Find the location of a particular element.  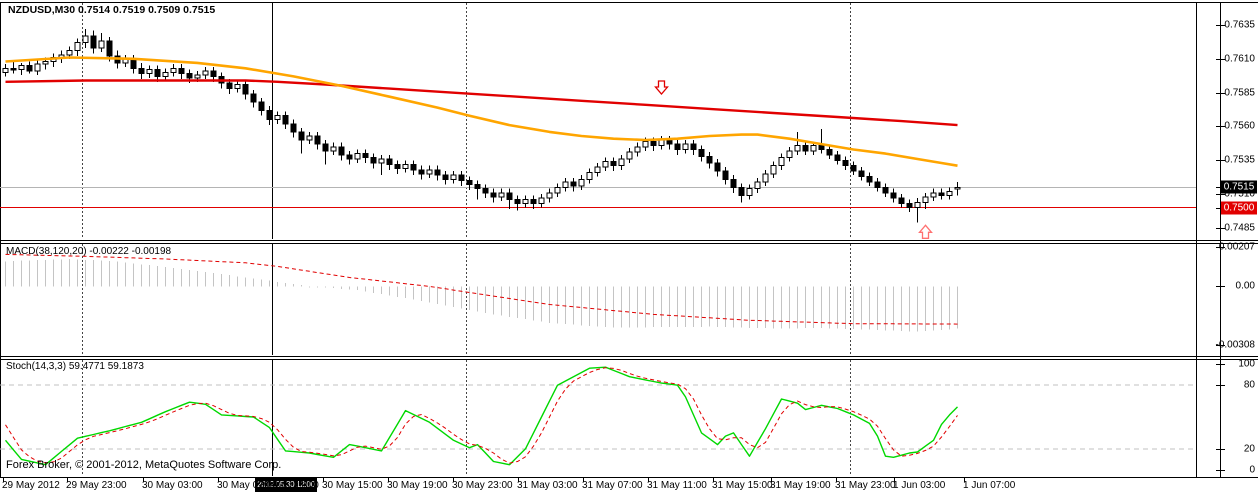

time-axis-label: 31 May 11:00 is located at coordinates (677, 485).